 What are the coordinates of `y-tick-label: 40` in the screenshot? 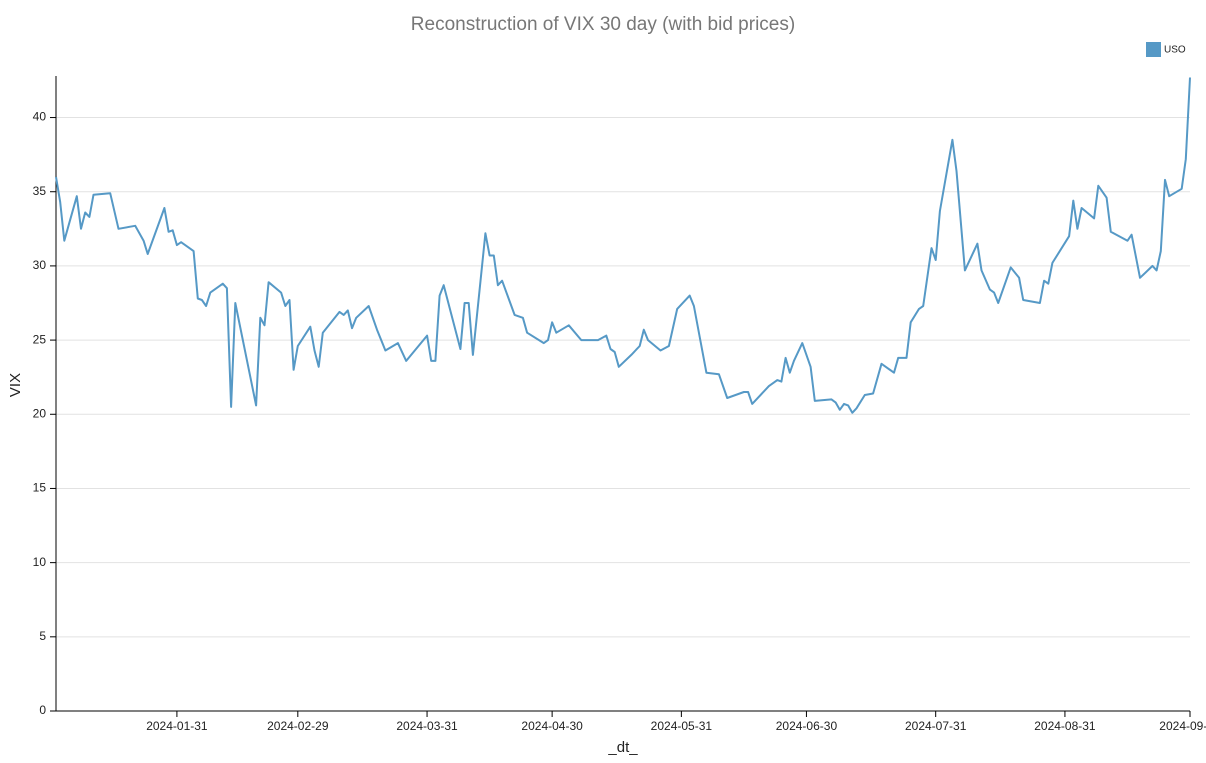 It's located at (40, 117).